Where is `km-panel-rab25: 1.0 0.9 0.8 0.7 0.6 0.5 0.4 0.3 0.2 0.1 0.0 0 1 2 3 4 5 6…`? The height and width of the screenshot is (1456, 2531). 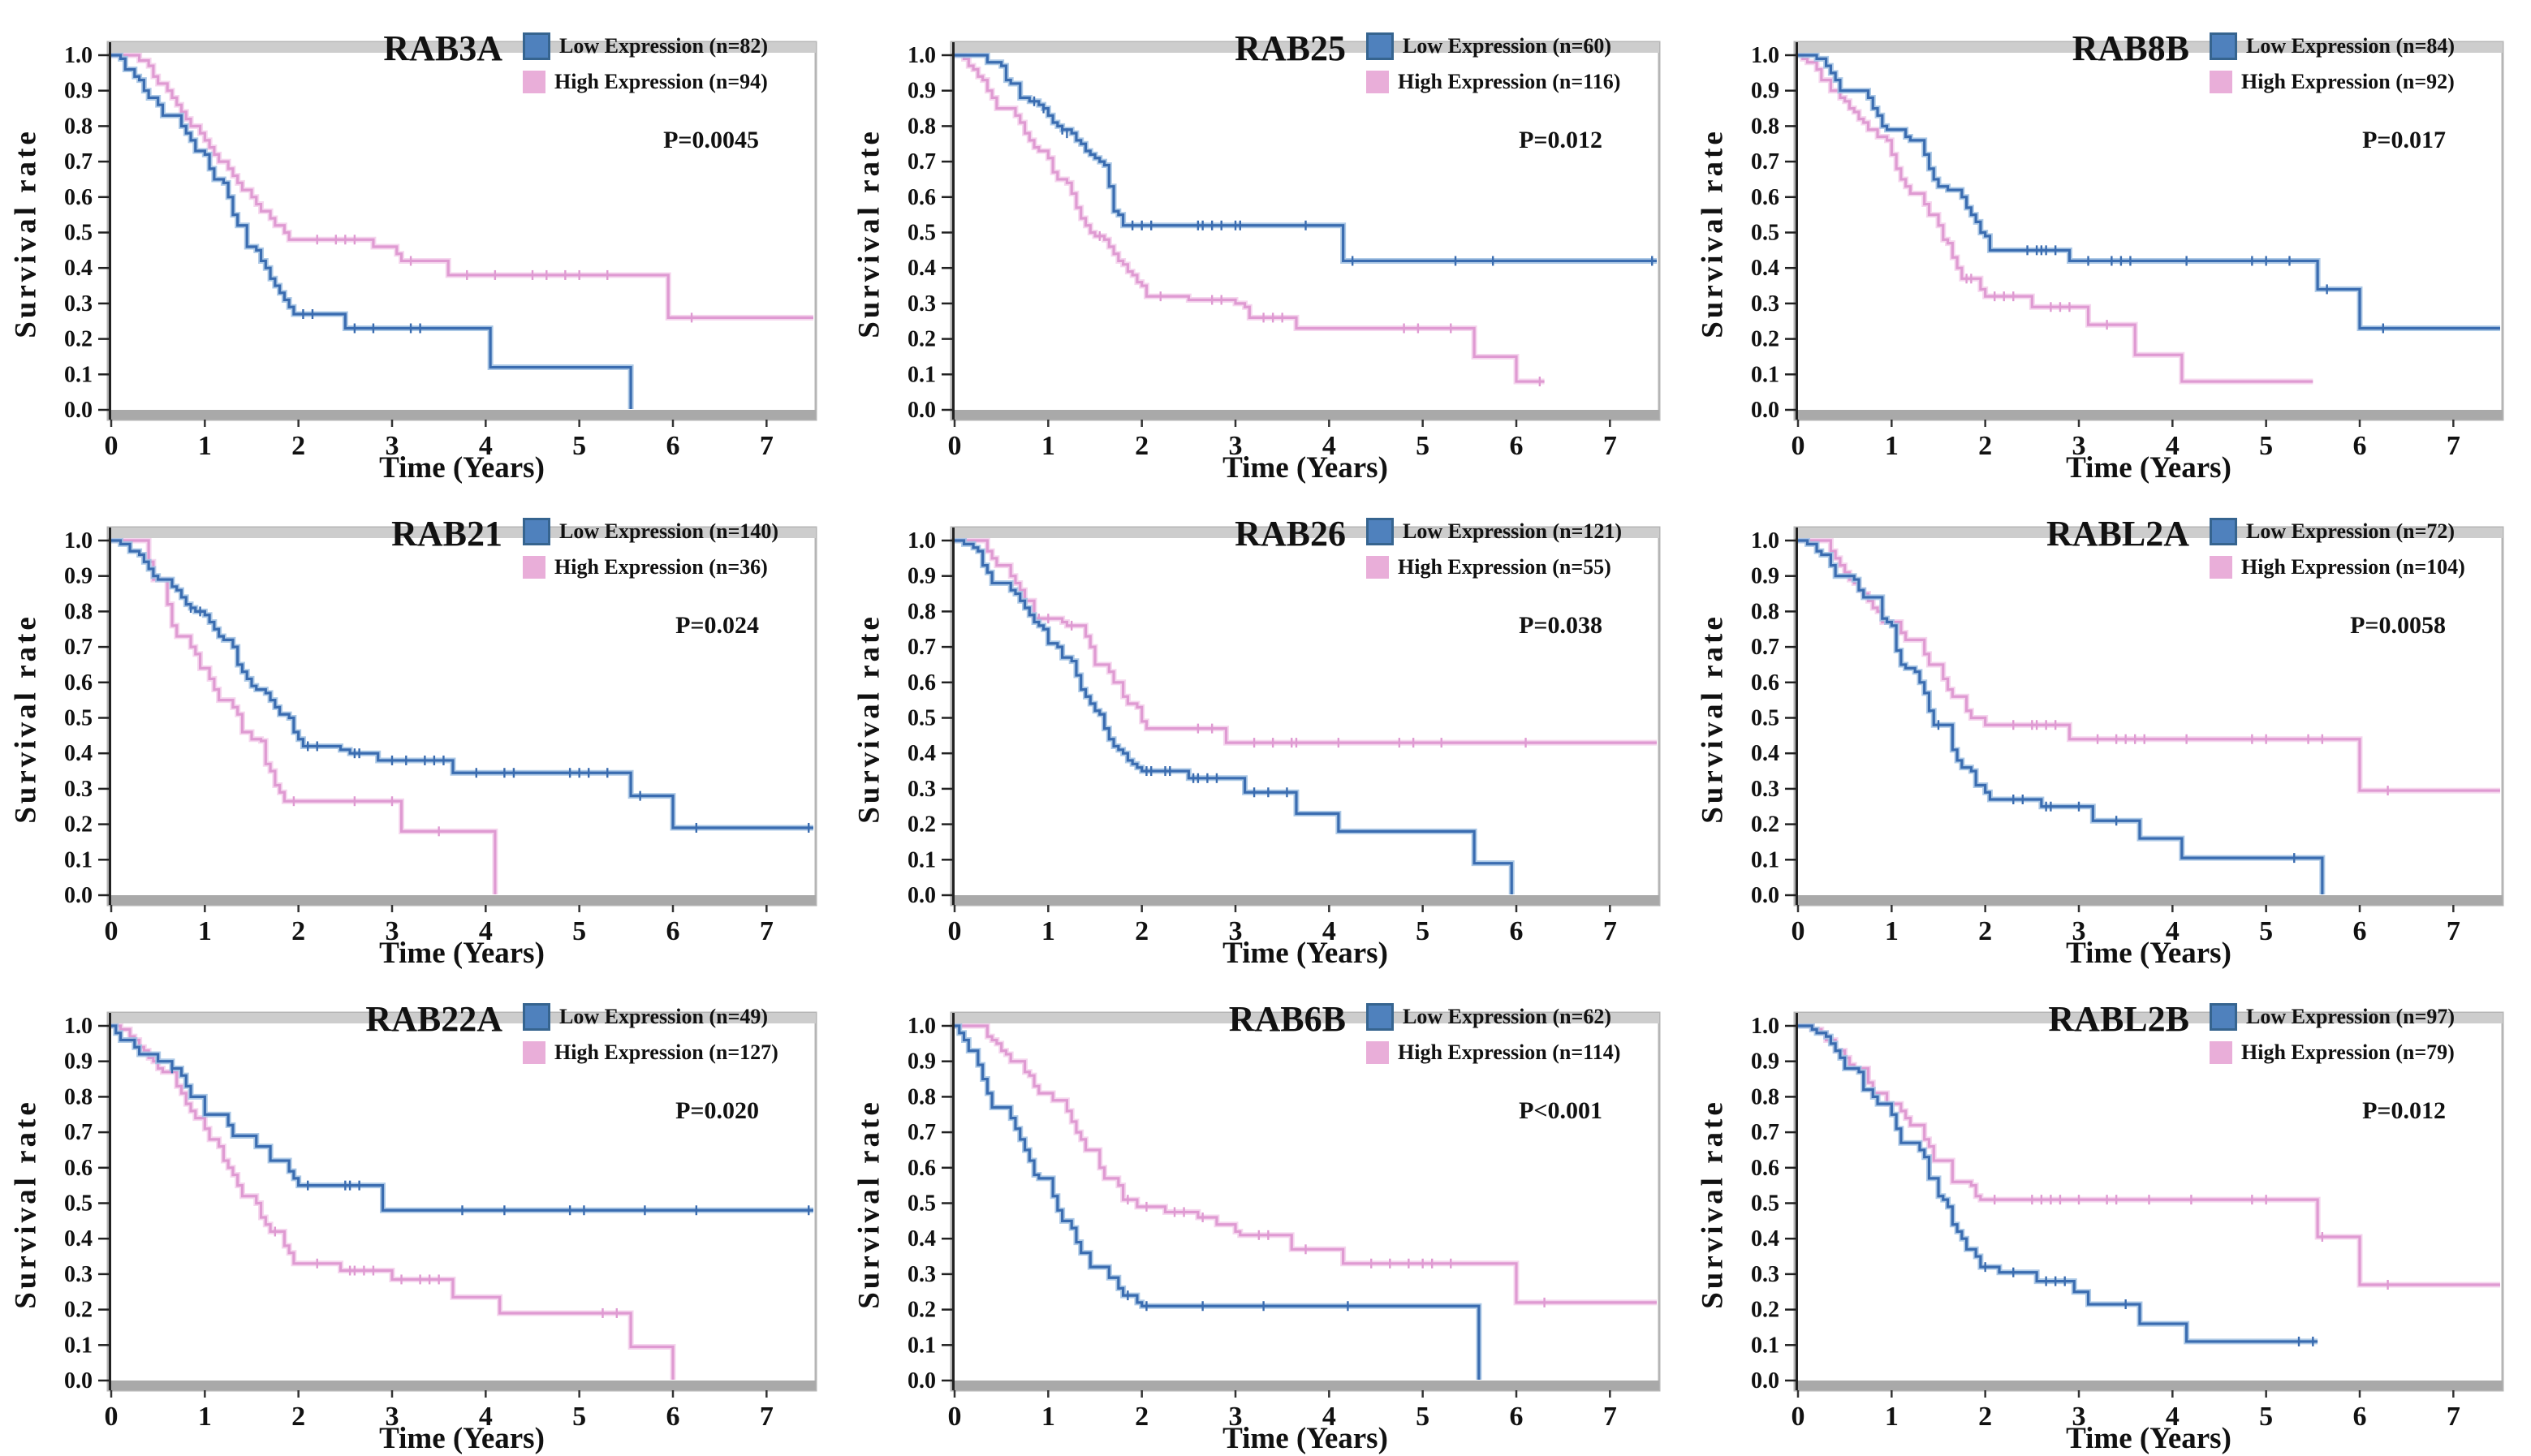 km-panel-rab25: 1.0 0.9 0.8 0.7 0.6 0.5 0.4 0.3 0.2 0.1 0.0 0 1 2 3 4 5 6… is located at coordinates (1265, 243).